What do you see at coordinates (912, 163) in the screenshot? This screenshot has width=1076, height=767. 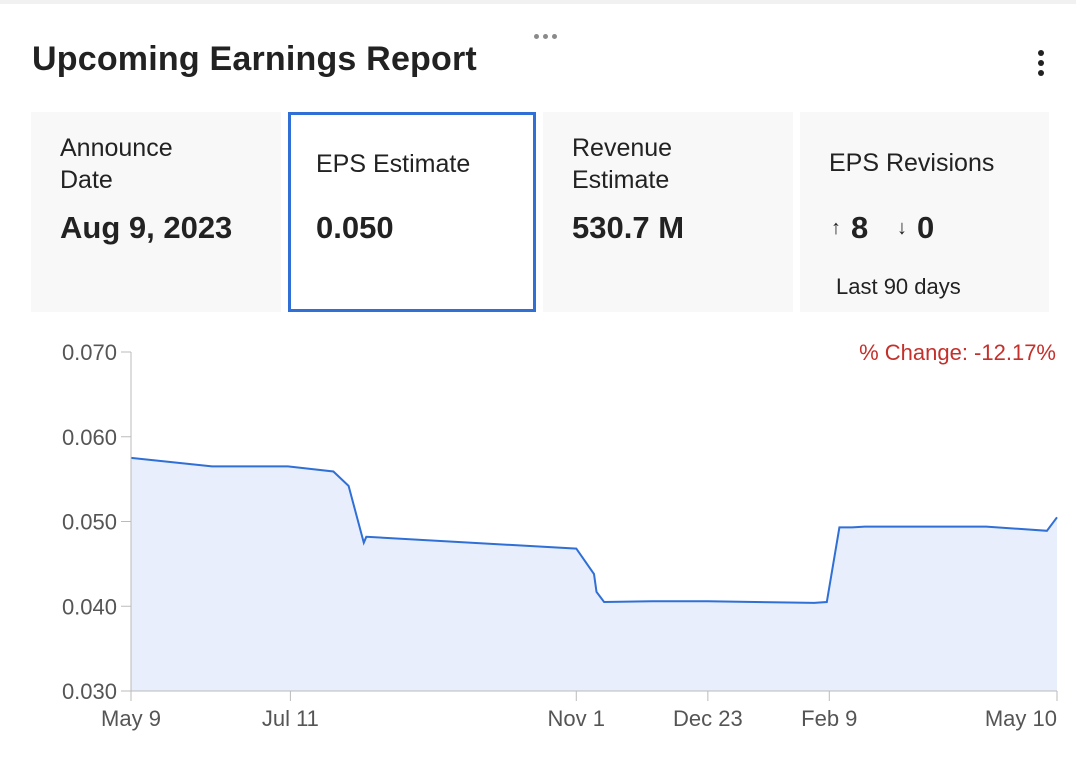 I see `eps-revisions-label: EPS Revisions` at bounding box center [912, 163].